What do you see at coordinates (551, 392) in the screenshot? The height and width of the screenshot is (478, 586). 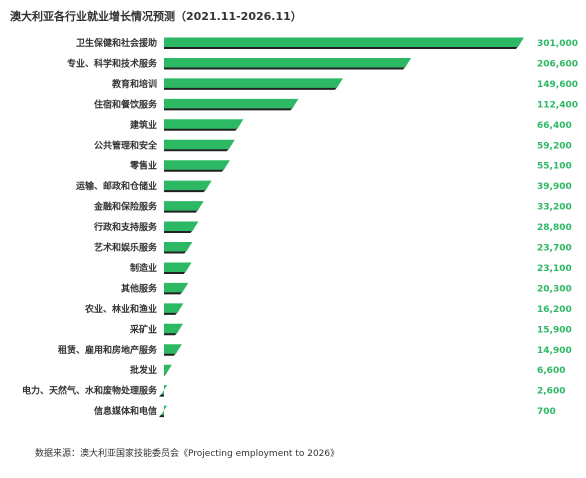 I see `value-label: 2,600` at bounding box center [551, 392].